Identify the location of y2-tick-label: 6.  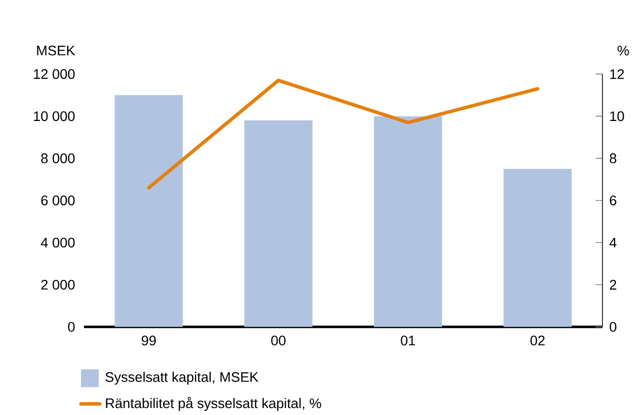
(613, 201).